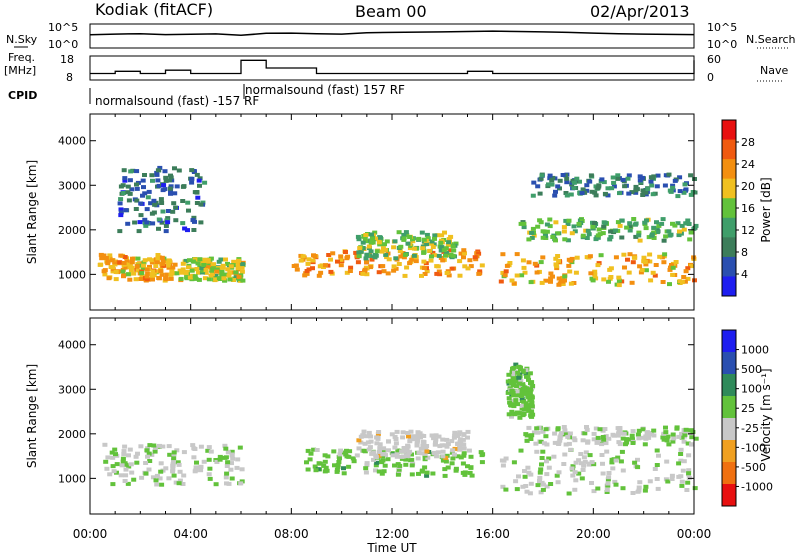 The height and width of the screenshot is (554, 800). I want to click on colorbar-frame, so click(729, 418).